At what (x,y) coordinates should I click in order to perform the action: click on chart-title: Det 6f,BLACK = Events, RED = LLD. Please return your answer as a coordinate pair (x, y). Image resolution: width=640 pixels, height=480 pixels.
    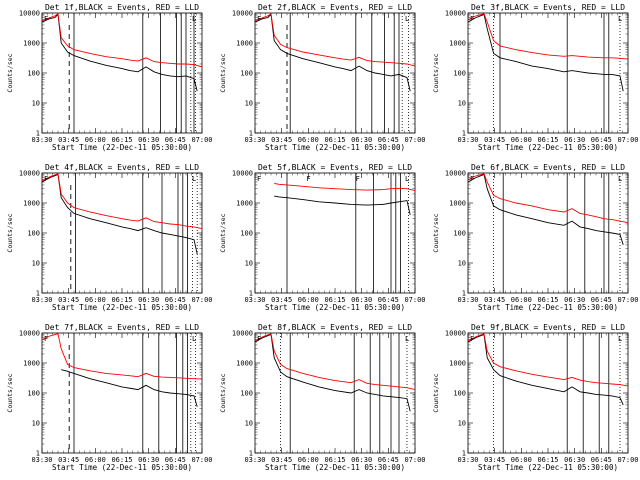
    Looking at the image, I should click on (548, 167).